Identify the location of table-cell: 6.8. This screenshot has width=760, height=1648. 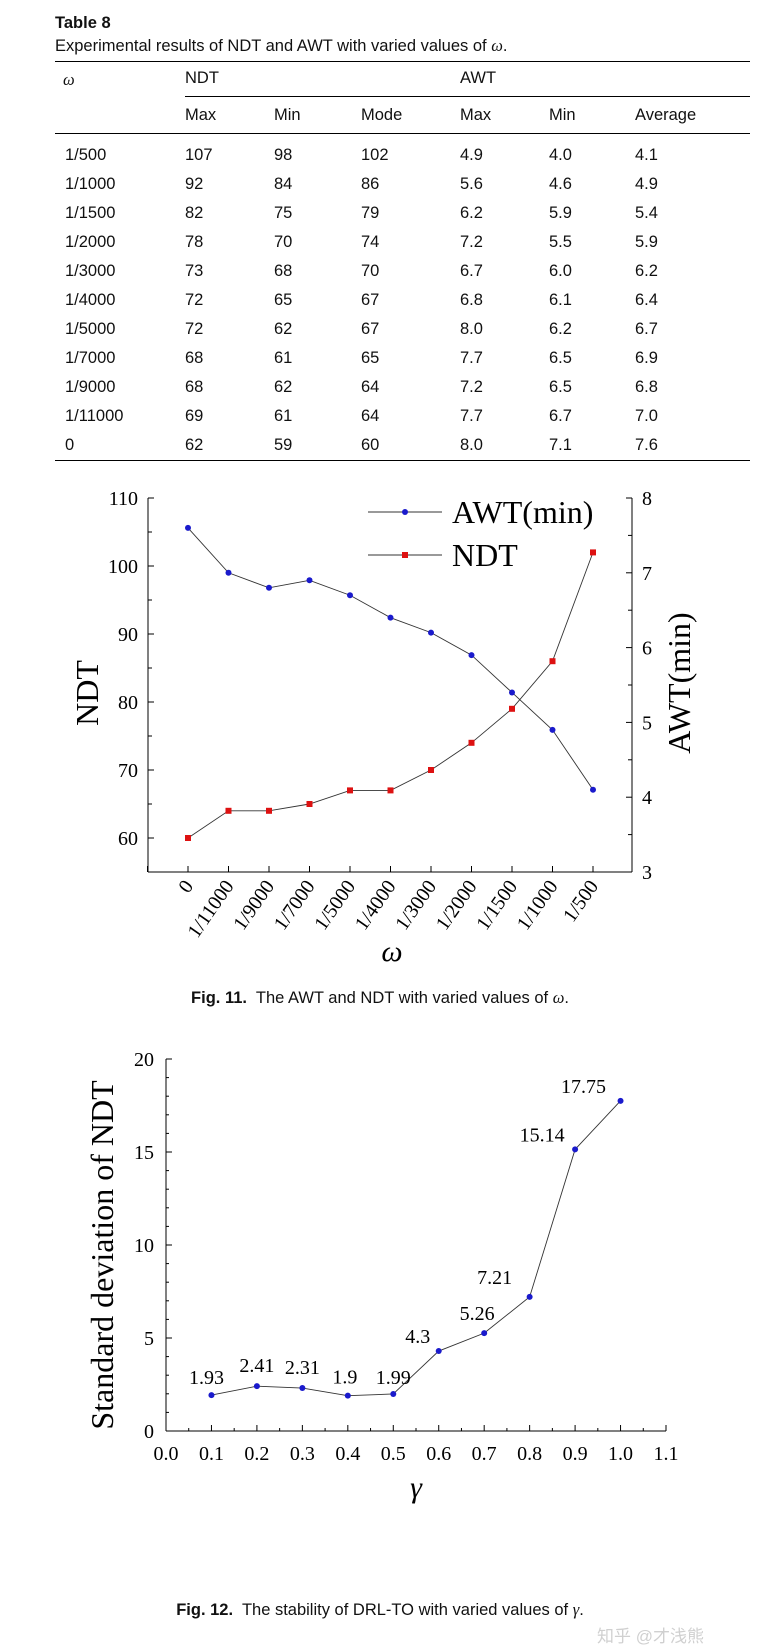
(646, 387).